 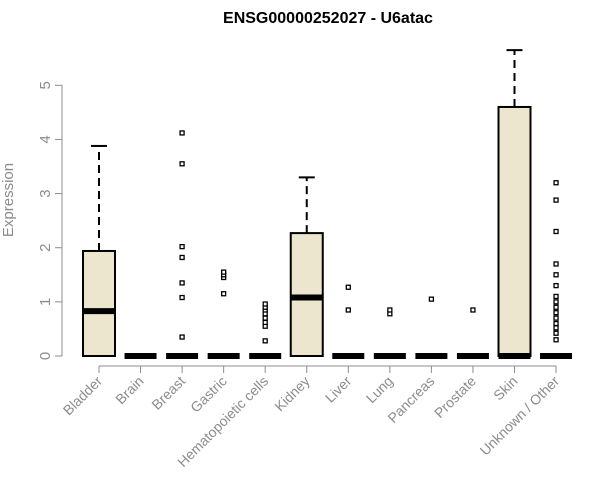 I want to click on box-hematopoietic-cells, so click(x=265, y=330).